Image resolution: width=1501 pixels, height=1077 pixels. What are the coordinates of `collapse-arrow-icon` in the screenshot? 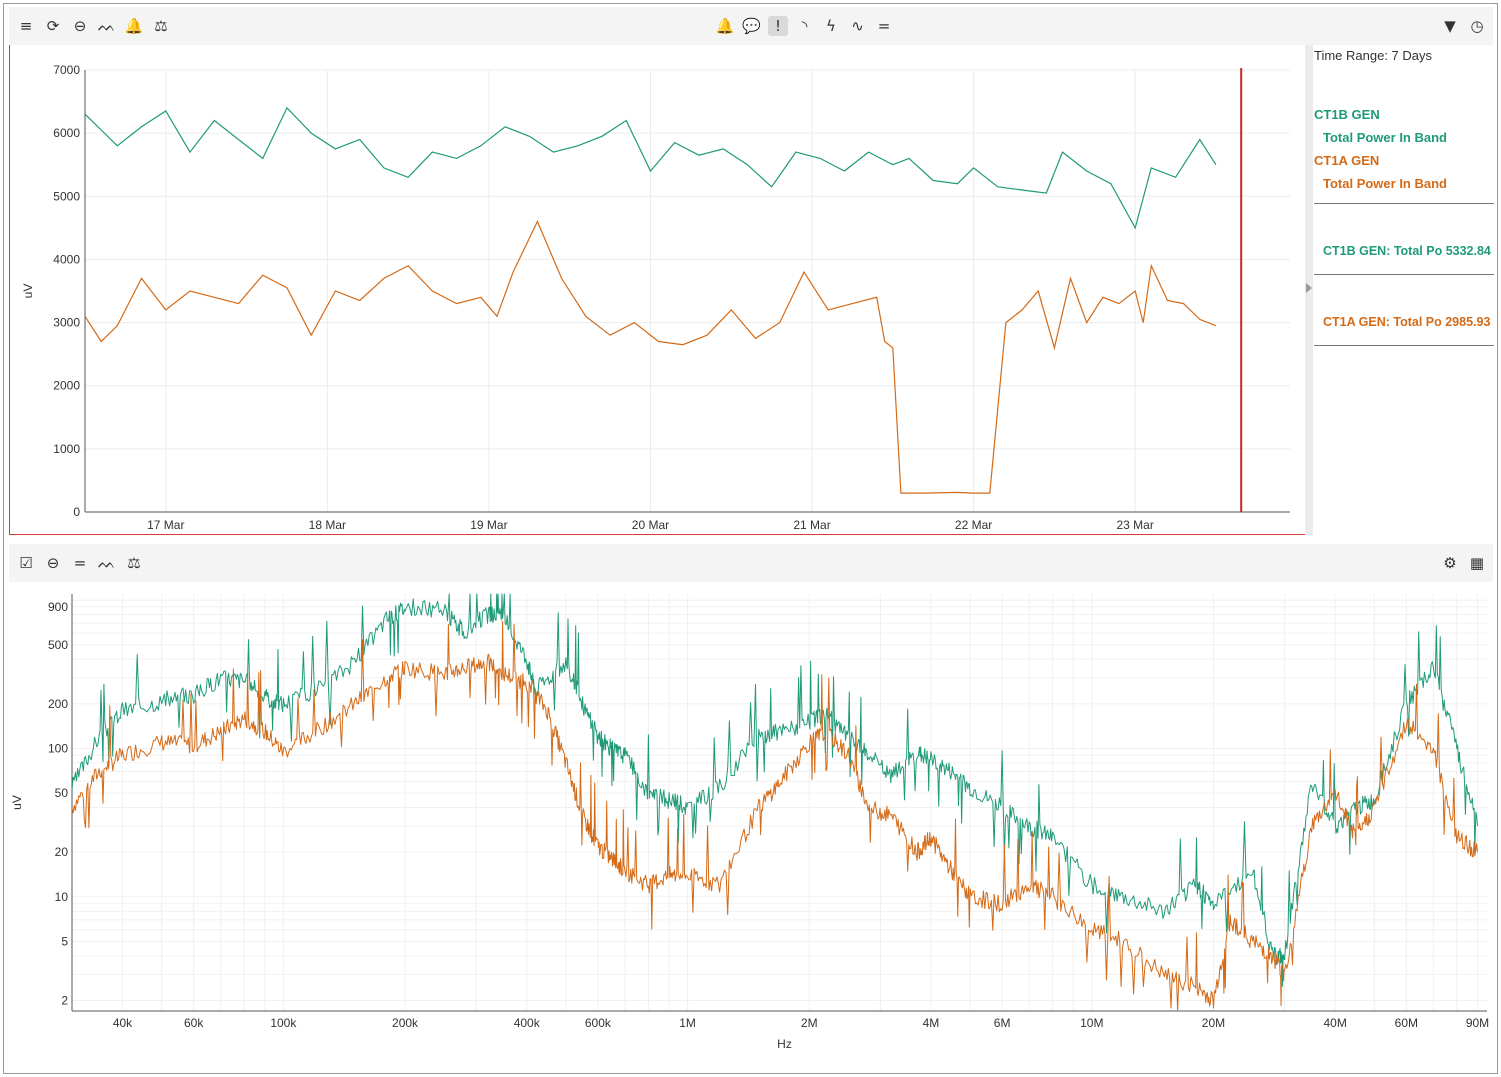 It's located at (1309, 288).